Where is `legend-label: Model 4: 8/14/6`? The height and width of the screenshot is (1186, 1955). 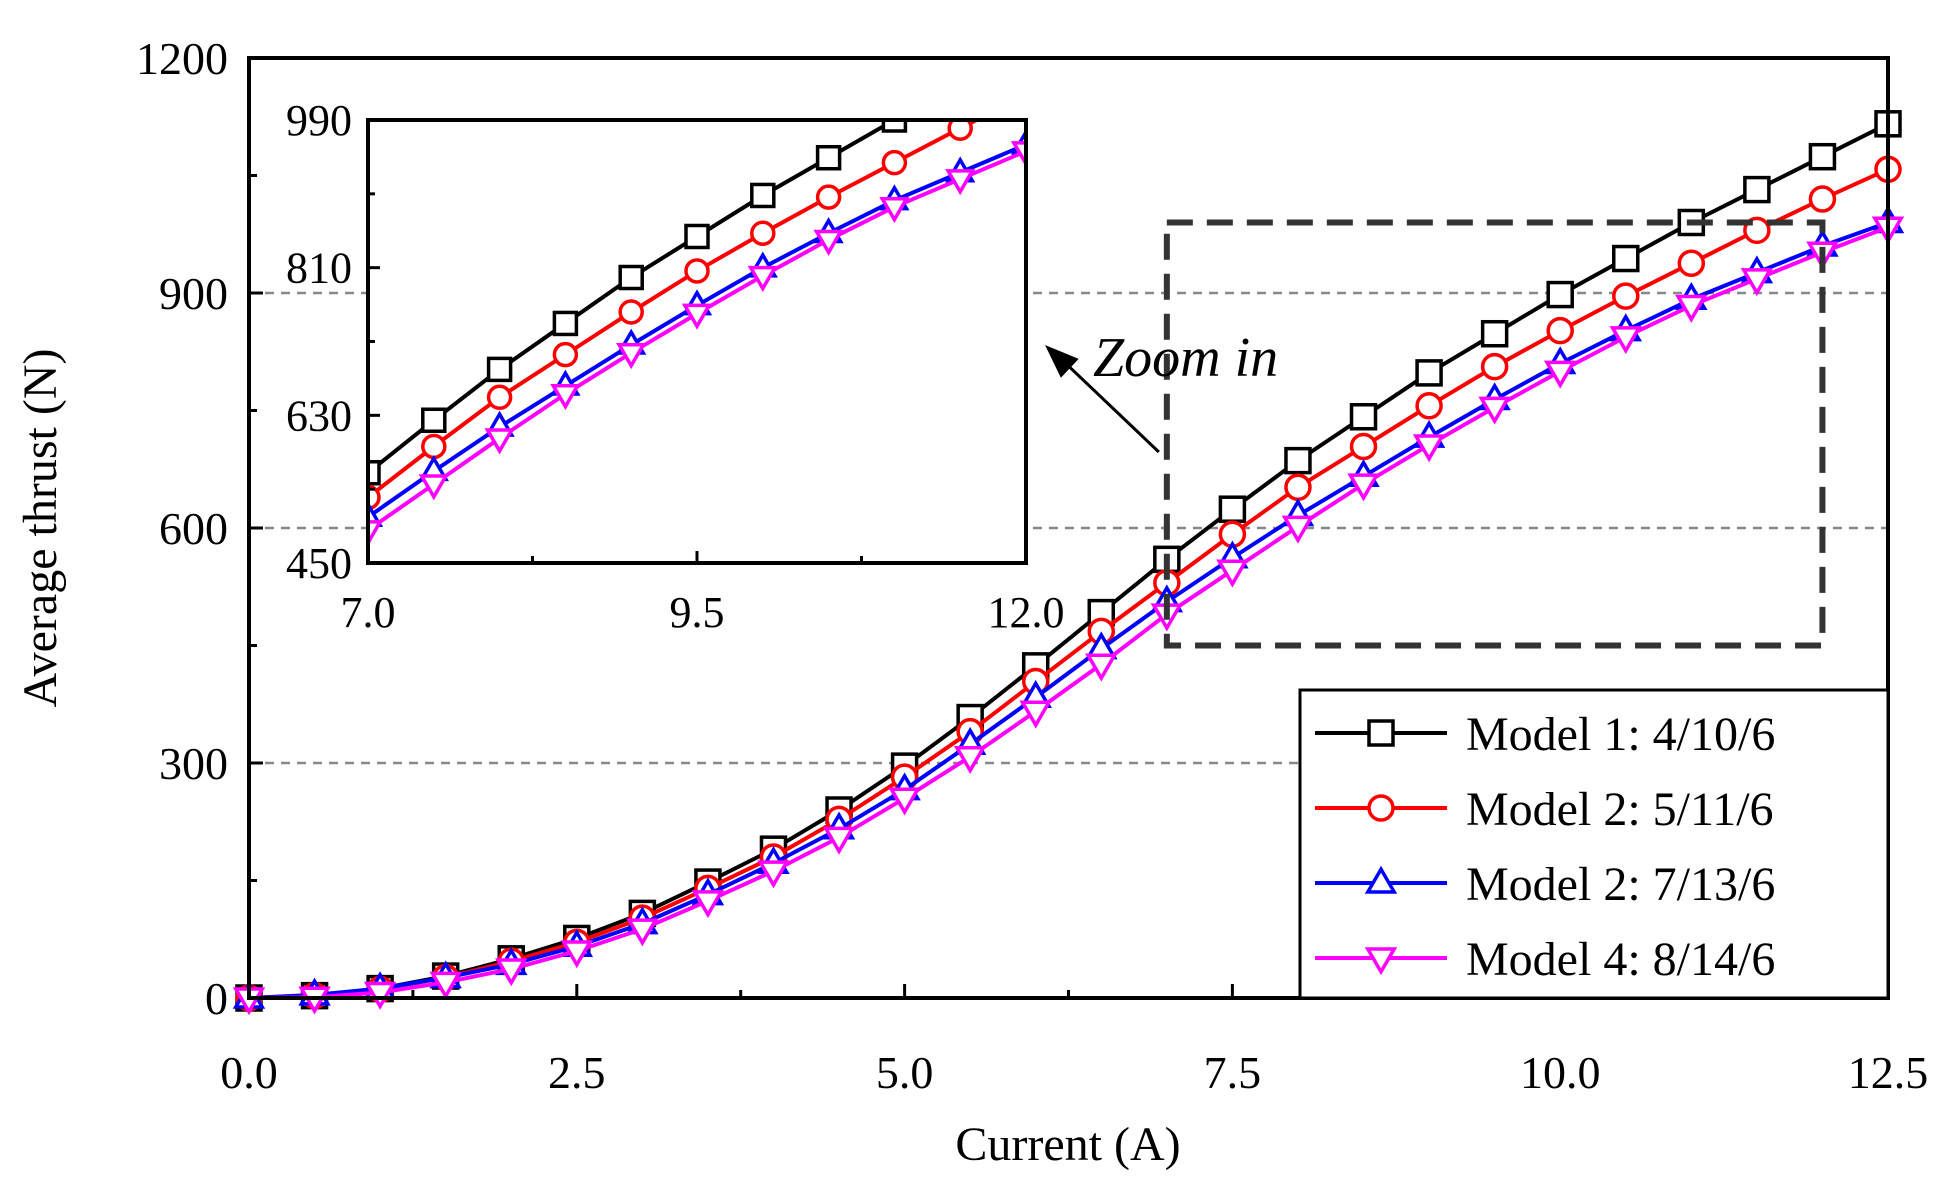 legend-label: Model 4: 8/14/6 is located at coordinates (1620, 959).